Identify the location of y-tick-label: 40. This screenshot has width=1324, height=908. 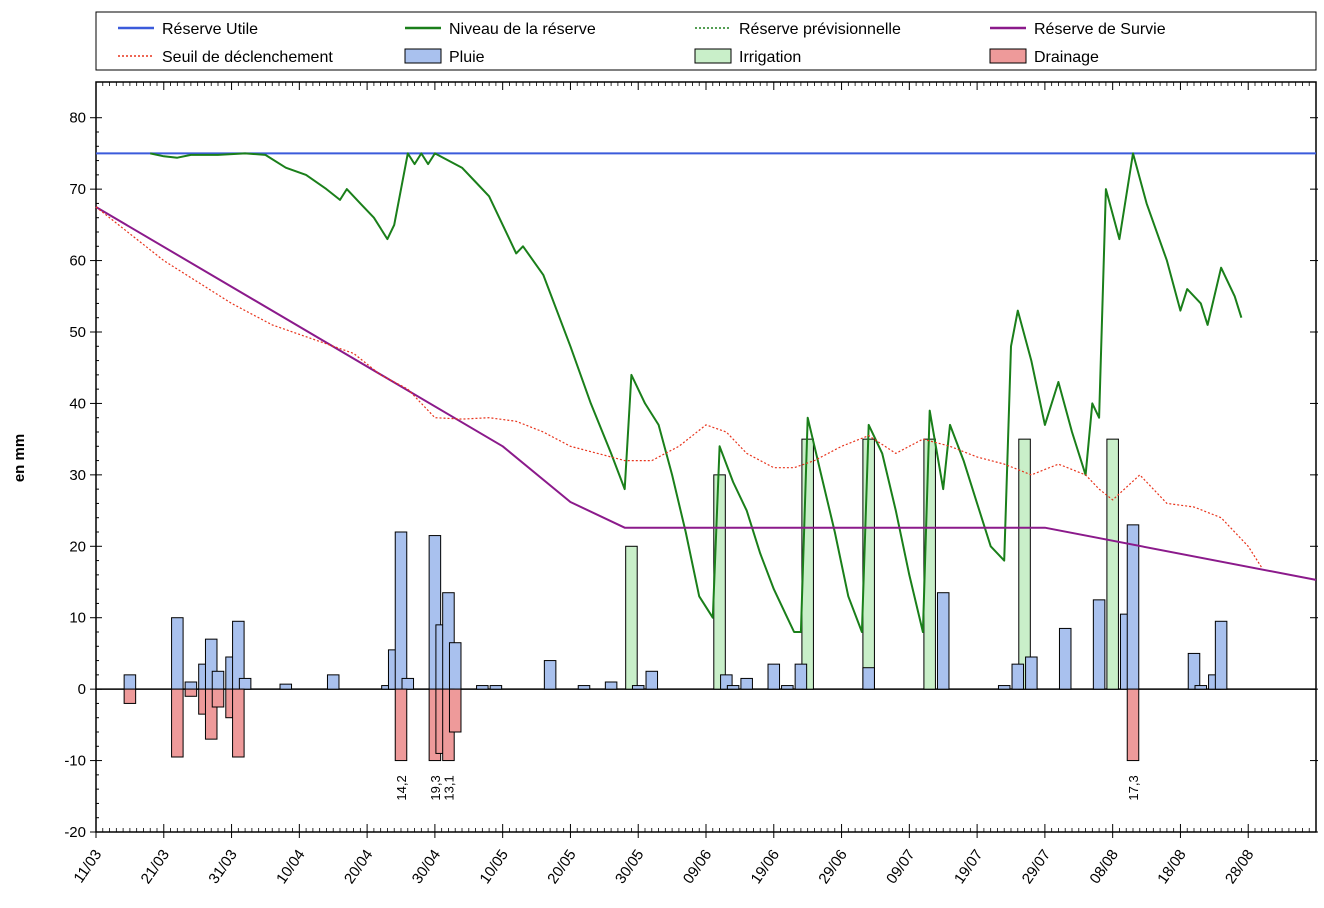
(77, 403).